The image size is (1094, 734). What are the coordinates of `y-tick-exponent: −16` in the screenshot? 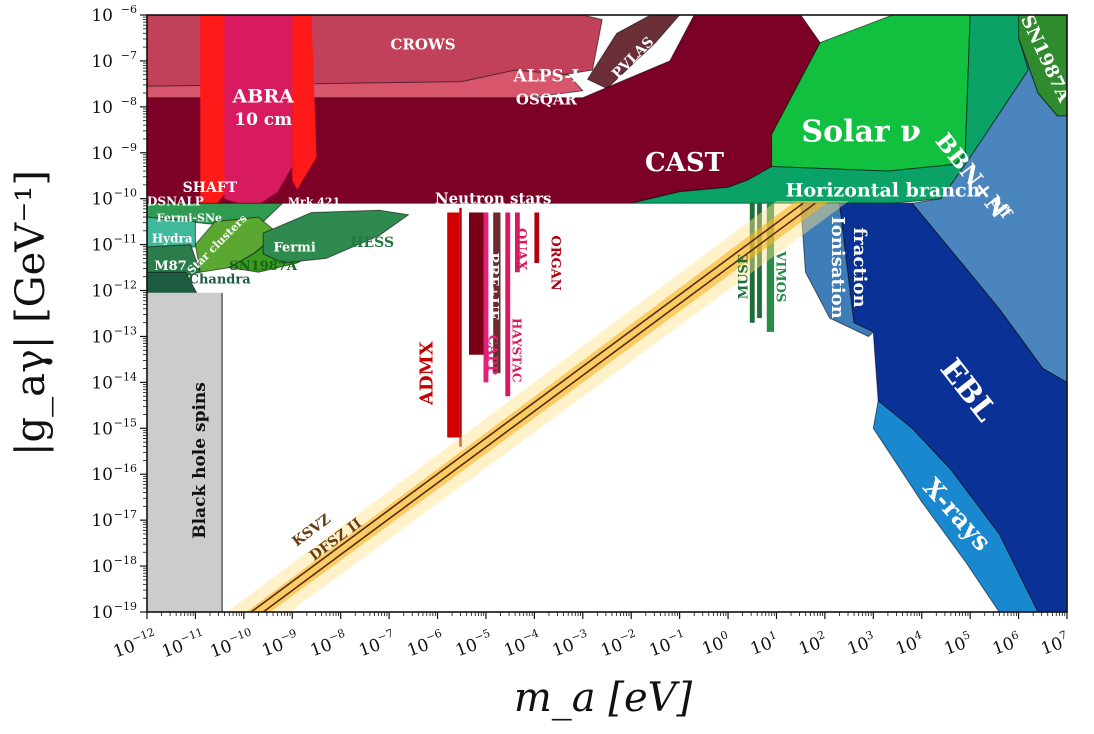 It's located at (125, 468).